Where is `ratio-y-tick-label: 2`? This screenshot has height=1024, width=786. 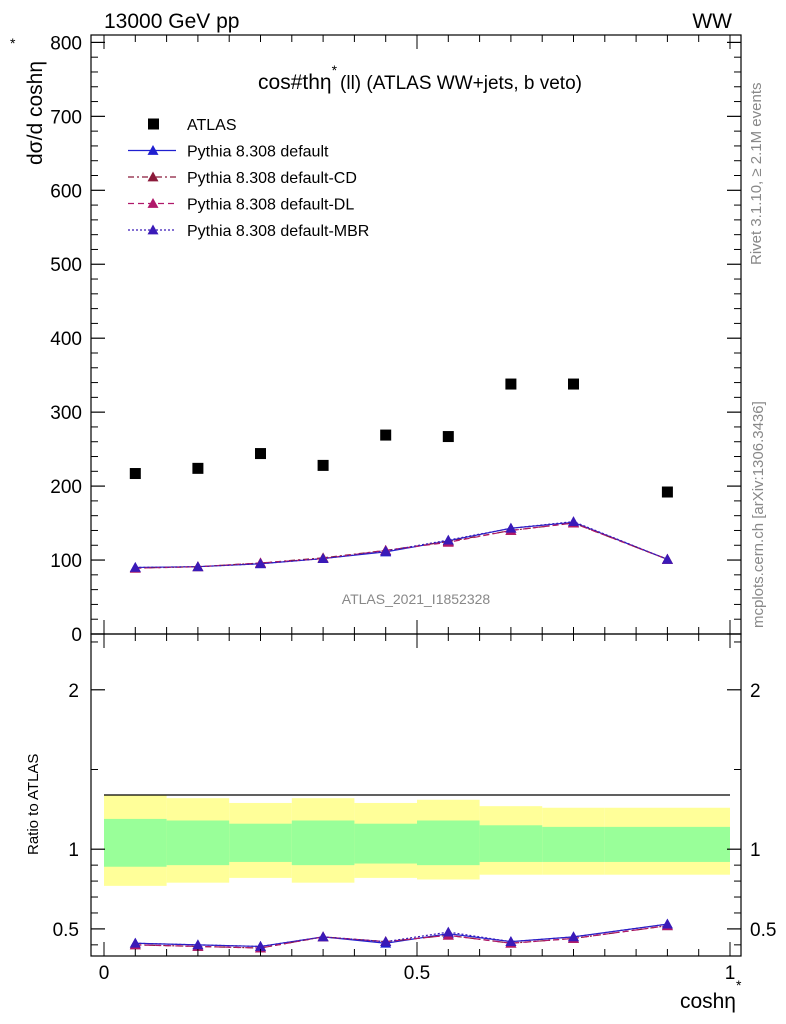
ratio-y-tick-label: 2 is located at coordinates (73, 691).